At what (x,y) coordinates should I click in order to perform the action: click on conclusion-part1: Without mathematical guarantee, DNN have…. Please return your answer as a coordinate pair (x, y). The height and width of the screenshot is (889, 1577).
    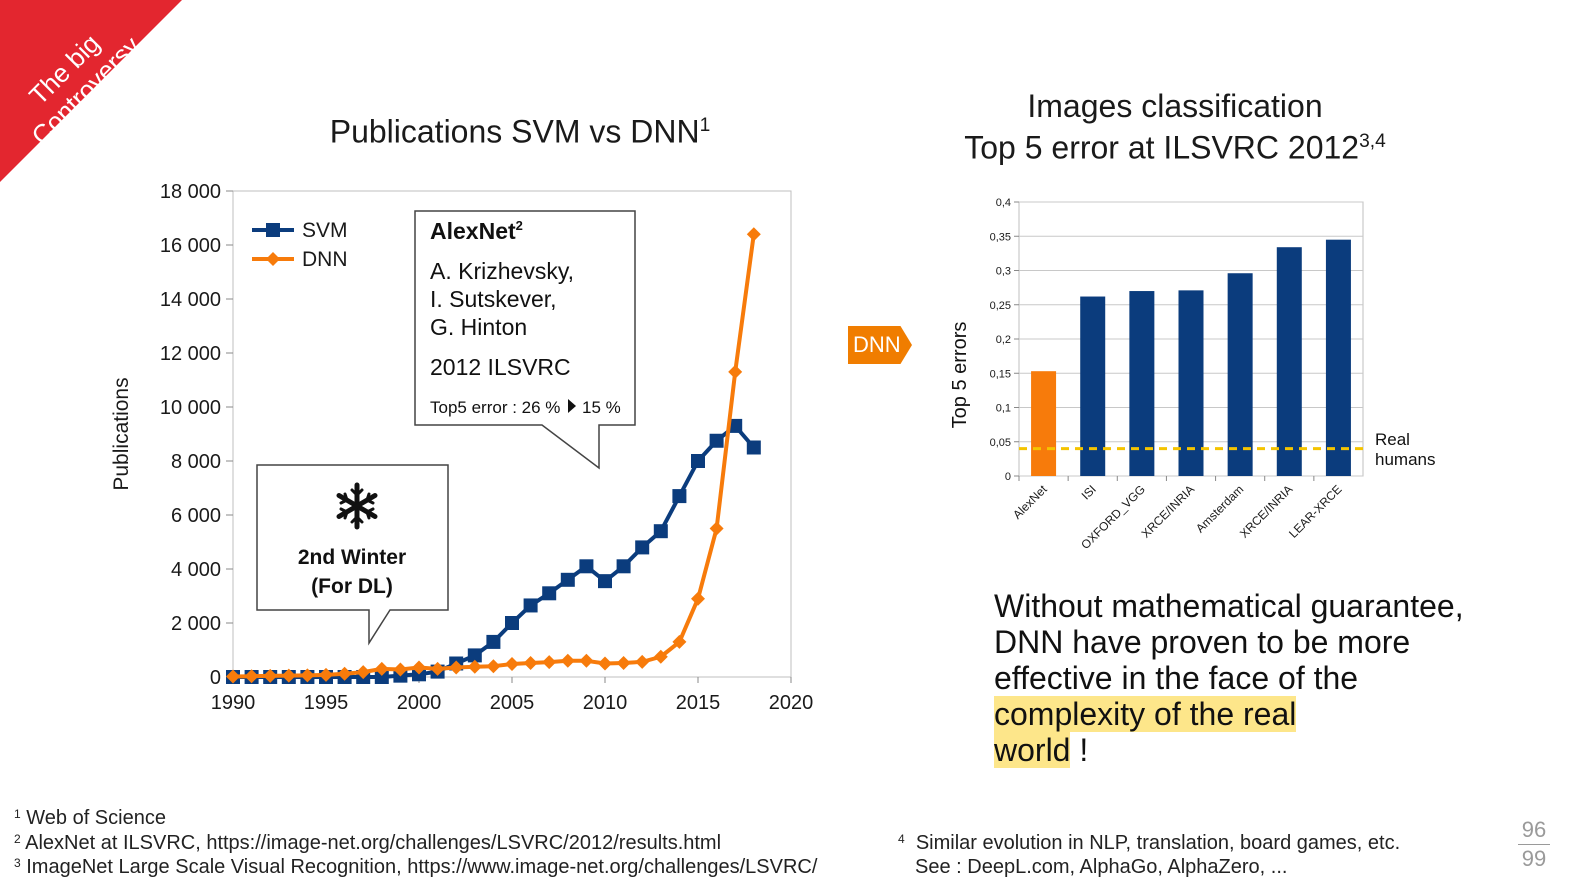
    Looking at the image, I should click on (1229, 642).